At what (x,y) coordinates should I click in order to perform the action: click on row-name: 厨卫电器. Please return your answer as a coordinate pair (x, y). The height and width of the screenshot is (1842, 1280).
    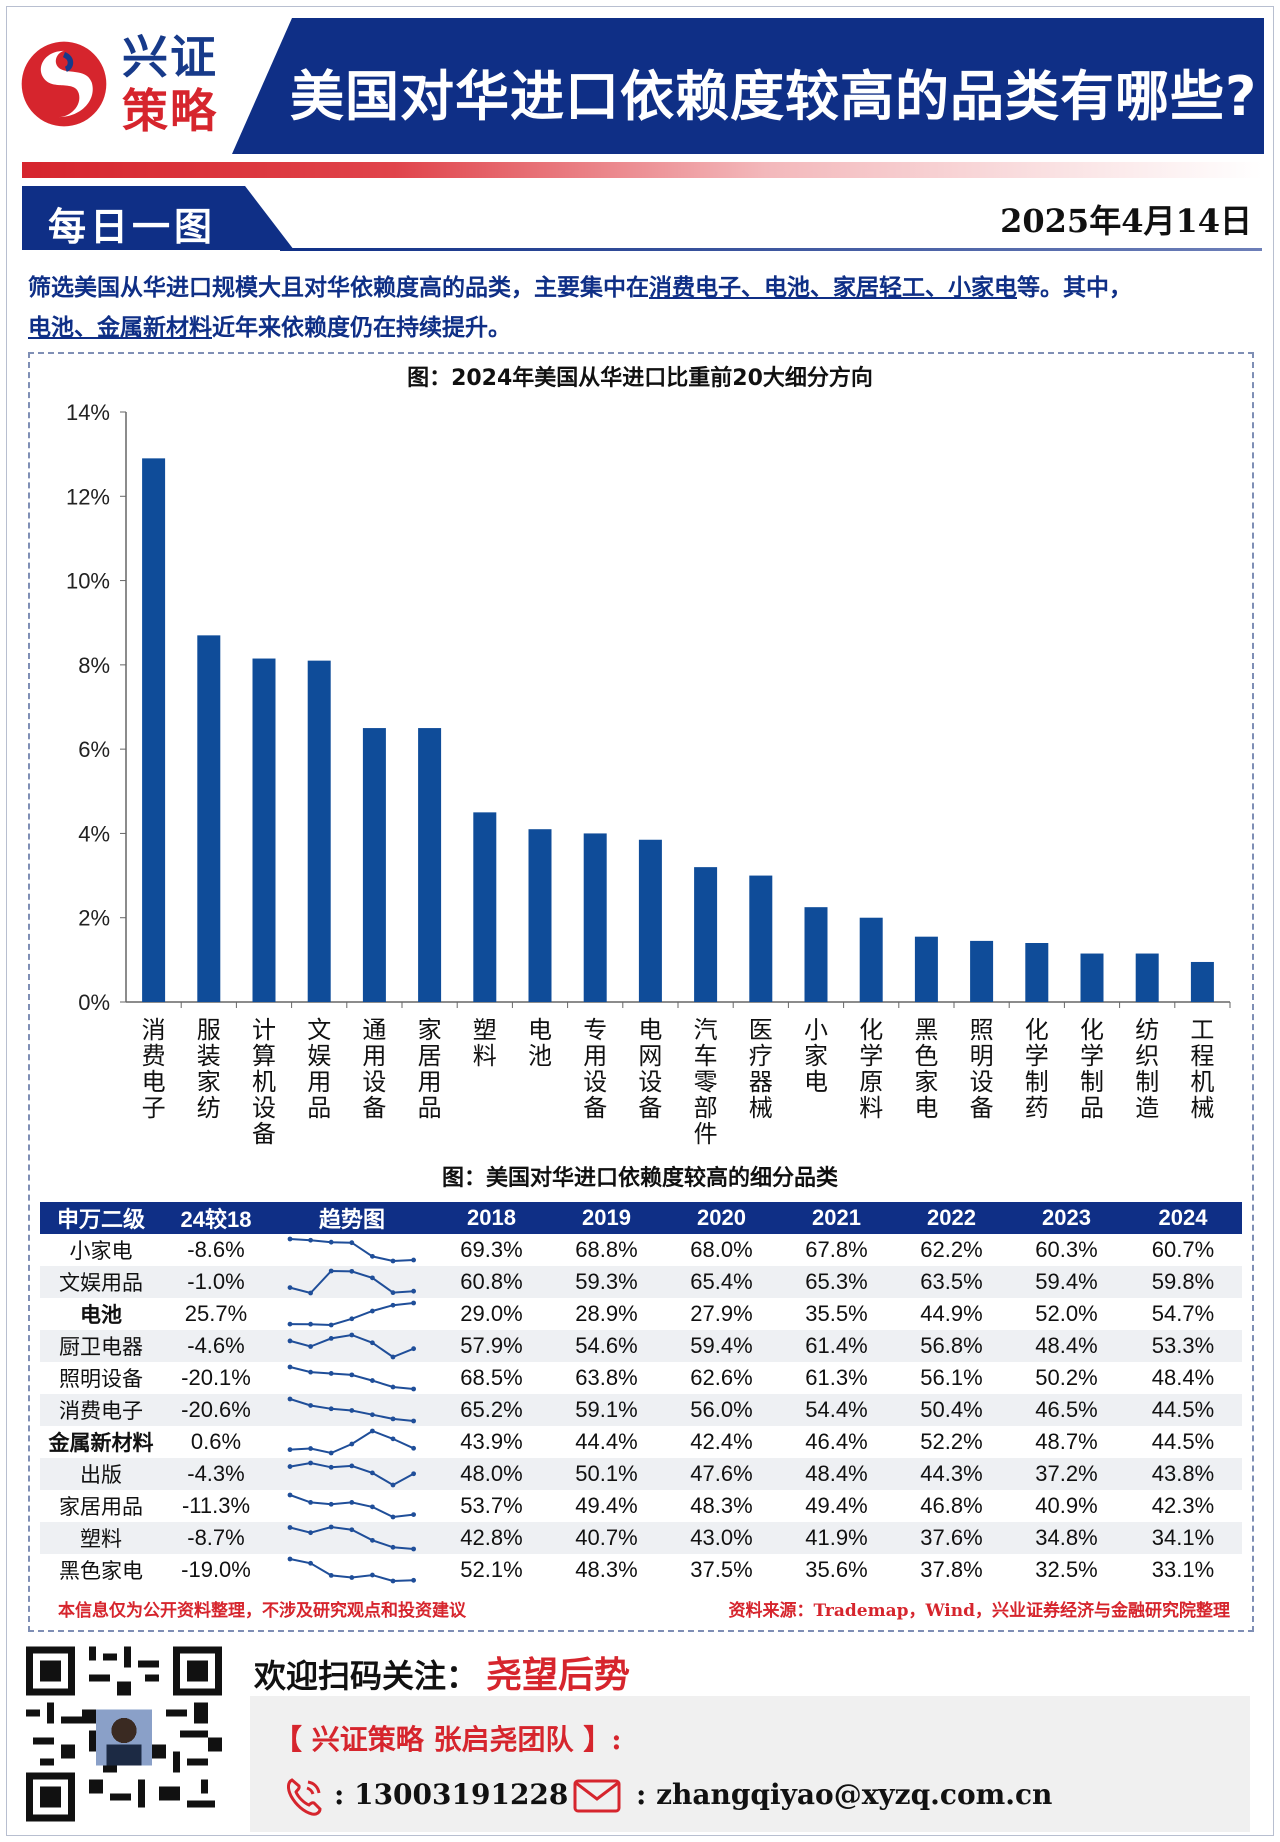
    Looking at the image, I should click on (101, 1346).